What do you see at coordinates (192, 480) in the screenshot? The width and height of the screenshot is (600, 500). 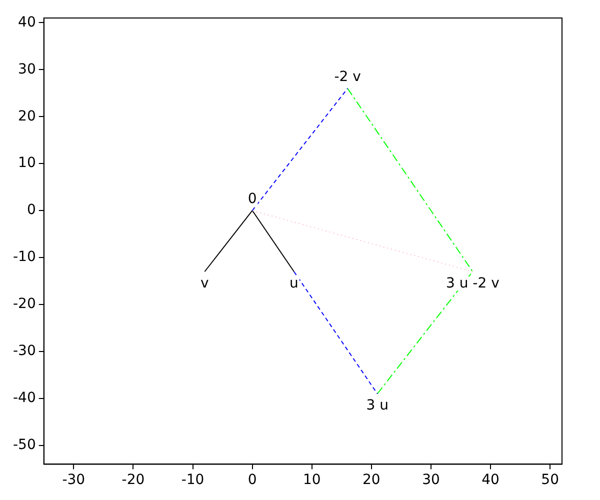 I see `x-tick-label: -10` at bounding box center [192, 480].